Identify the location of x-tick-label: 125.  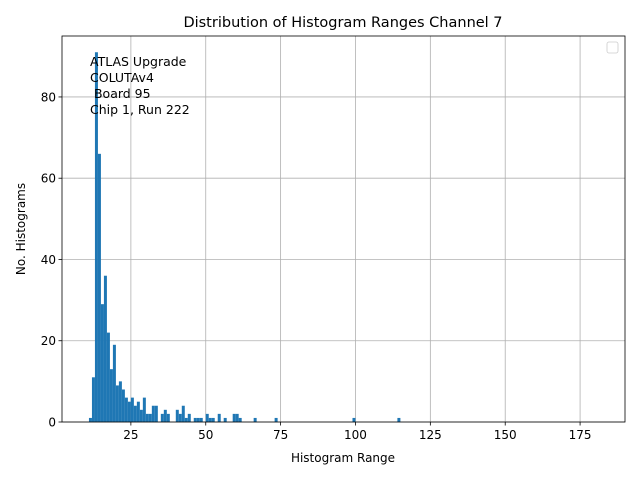
(430, 435).